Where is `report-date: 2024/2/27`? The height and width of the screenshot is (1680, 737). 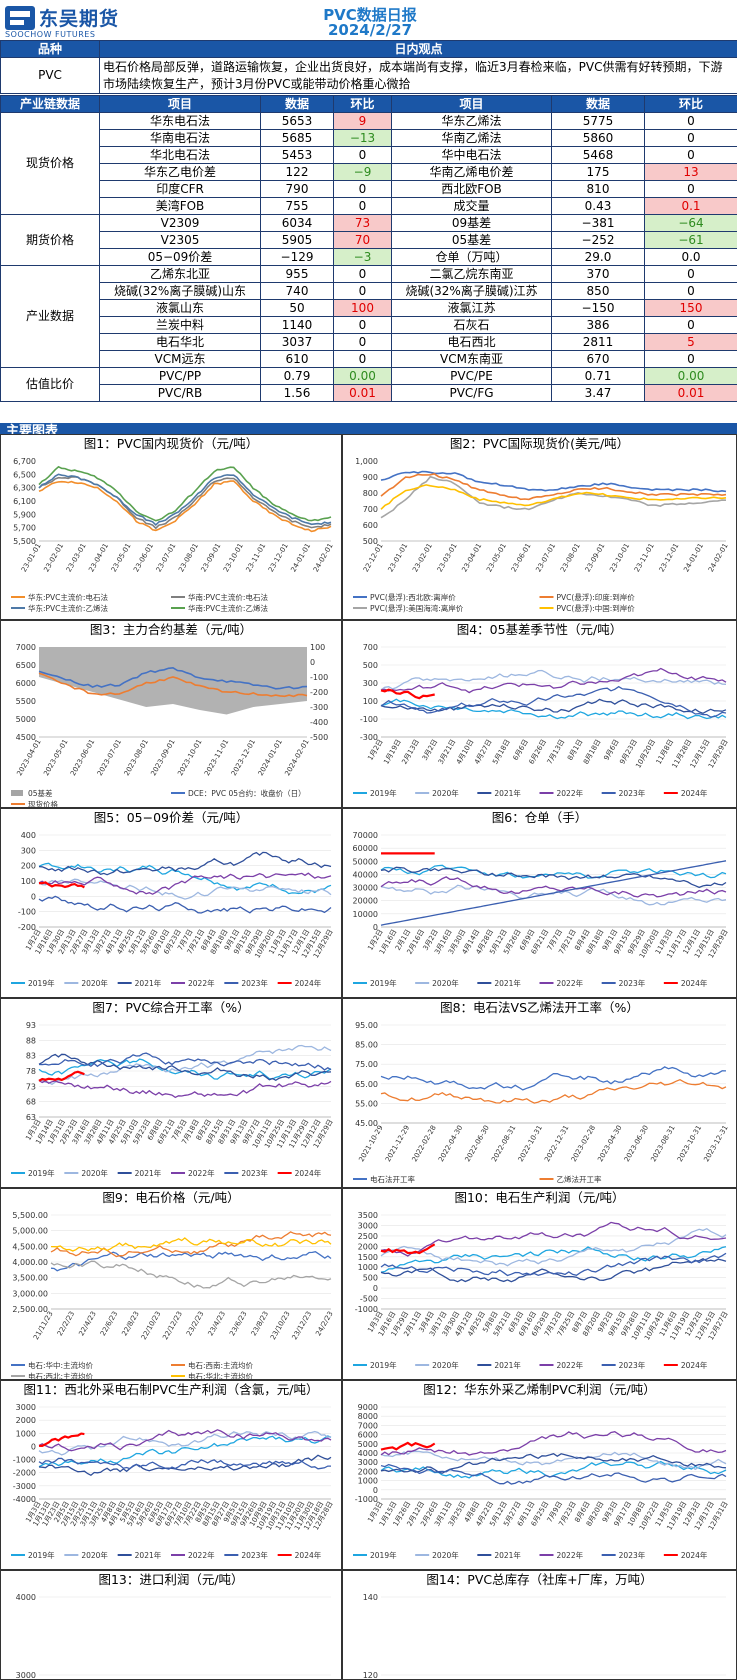
report-date: 2024/2/27 is located at coordinates (370, 30).